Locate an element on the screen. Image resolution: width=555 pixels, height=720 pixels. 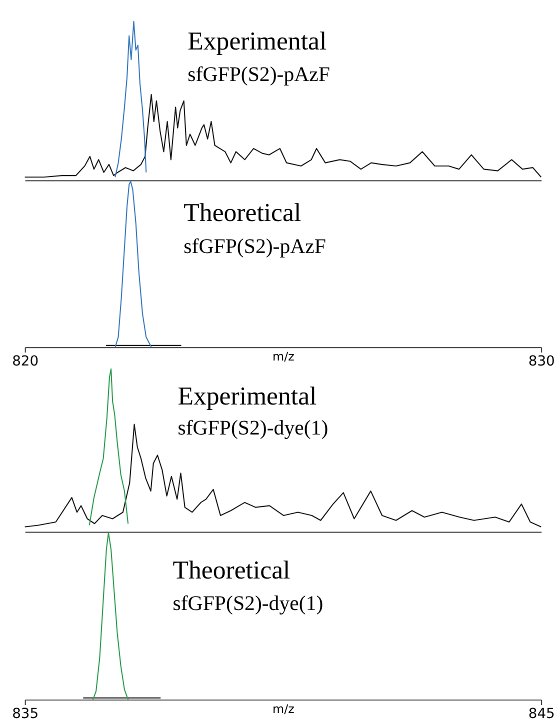
x-tick-label: 820 is located at coordinates (25, 361).